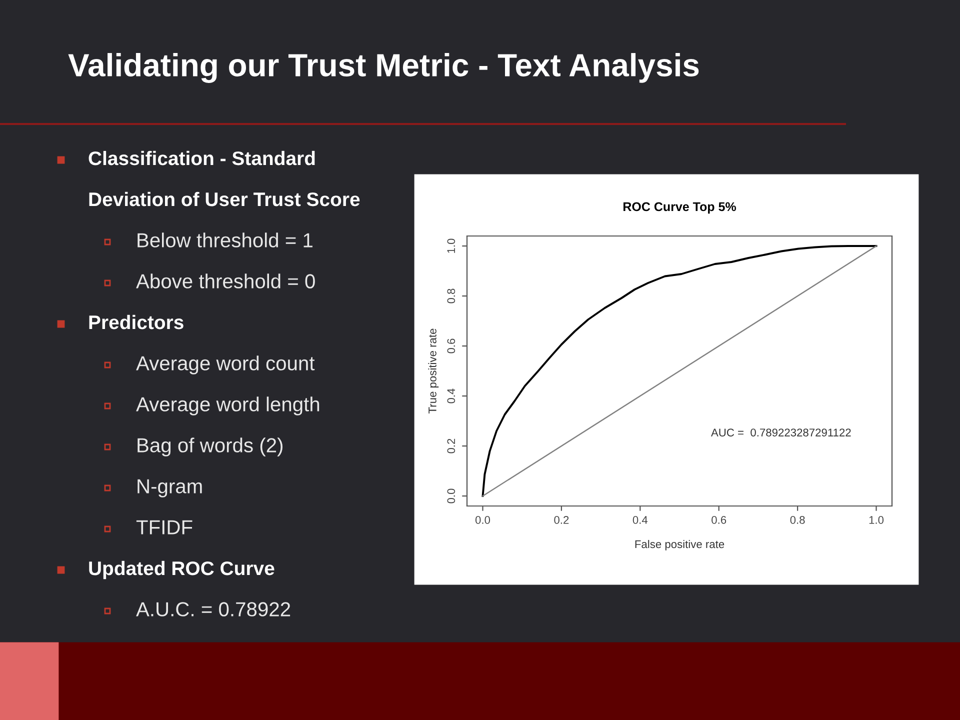 The image size is (960, 720). What do you see at coordinates (383, 68) in the screenshot?
I see `chart-subtitle: Validating our Trust Metric - Text Analysis` at bounding box center [383, 68].